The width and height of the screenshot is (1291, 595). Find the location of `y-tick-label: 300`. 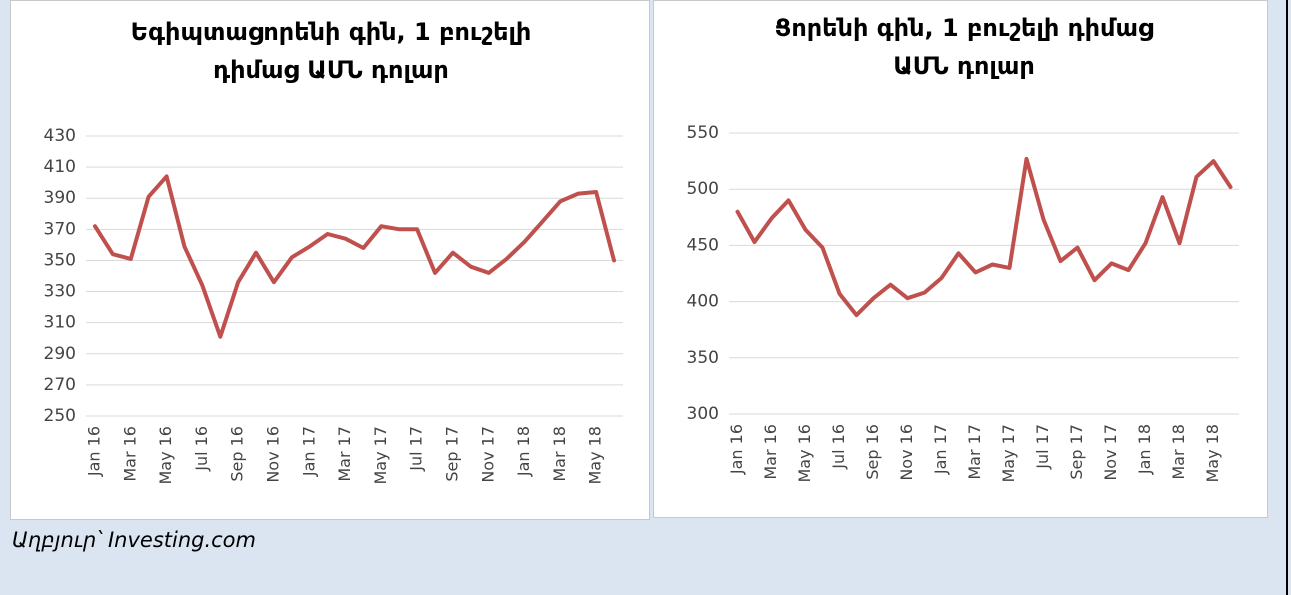

y-tick-label: 300 is located at coordinates (703, 414).